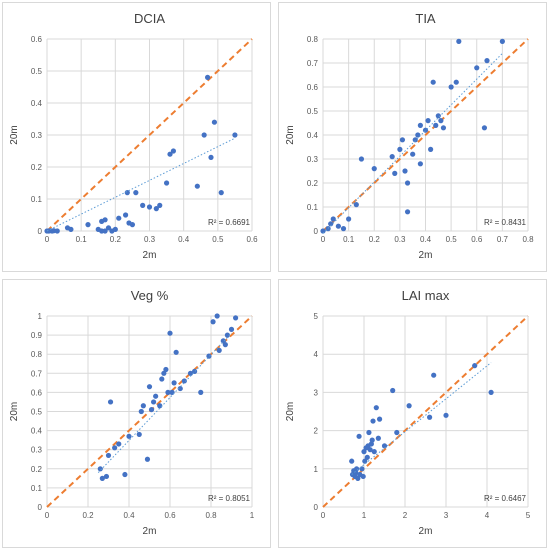 The width and height of the screenshot is (549, 550). What do you see at coordinates (412, 143) in the screenshot?
I see `trendline` at bounding box center [412, 143].